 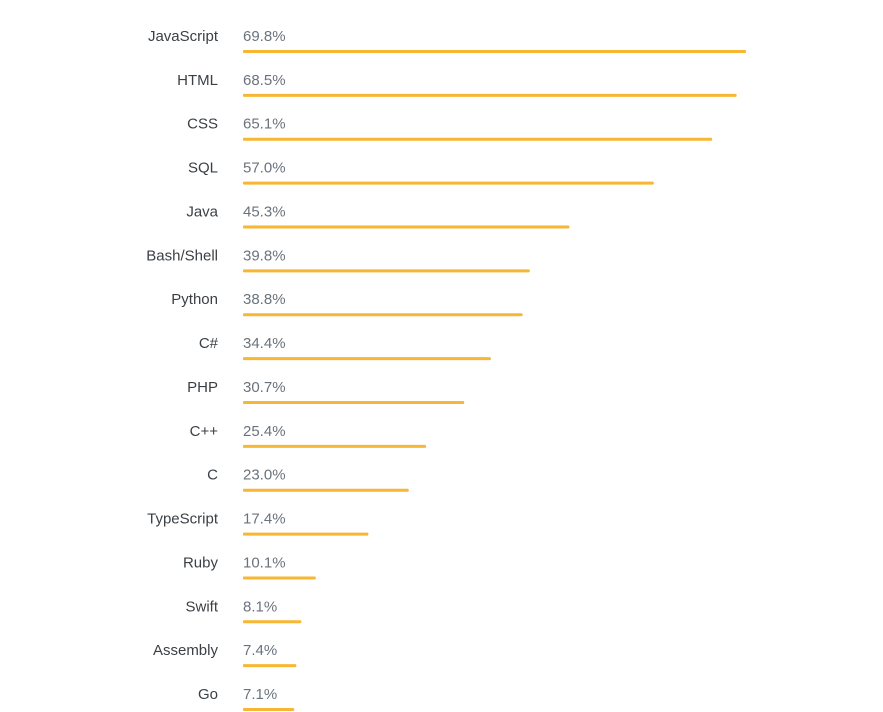 What do you see at coordinates (269, 710) in the screenshot?
I see `bar-go` at bounding box center [269, 710].